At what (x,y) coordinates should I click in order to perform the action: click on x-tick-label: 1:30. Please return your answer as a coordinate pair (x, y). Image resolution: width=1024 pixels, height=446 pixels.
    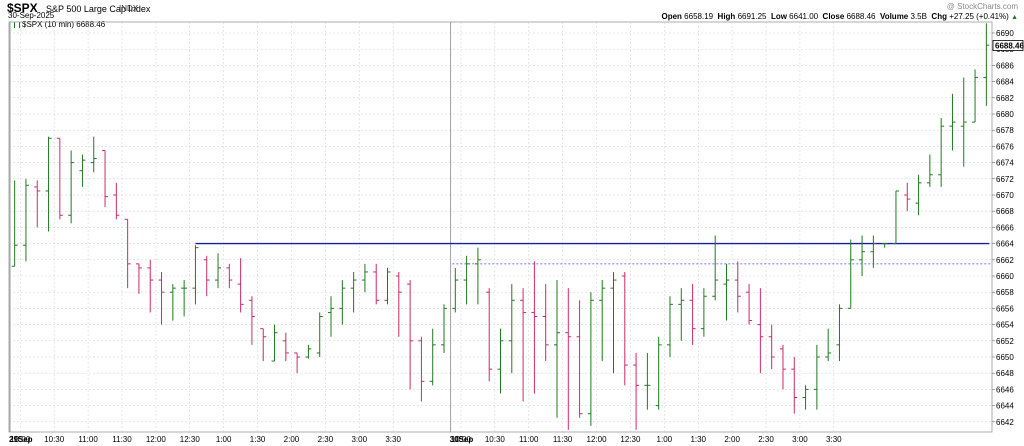
    Looking at the image, I should click on (698, 439).